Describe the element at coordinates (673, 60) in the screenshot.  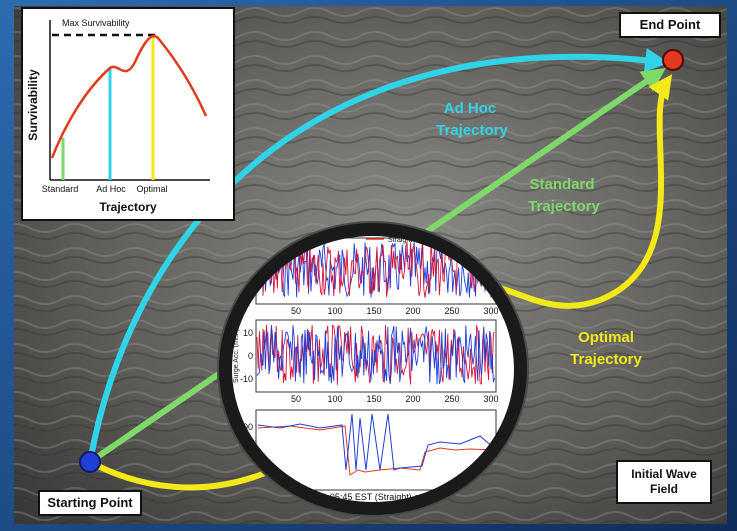
I see `end-point-marker` at that location.